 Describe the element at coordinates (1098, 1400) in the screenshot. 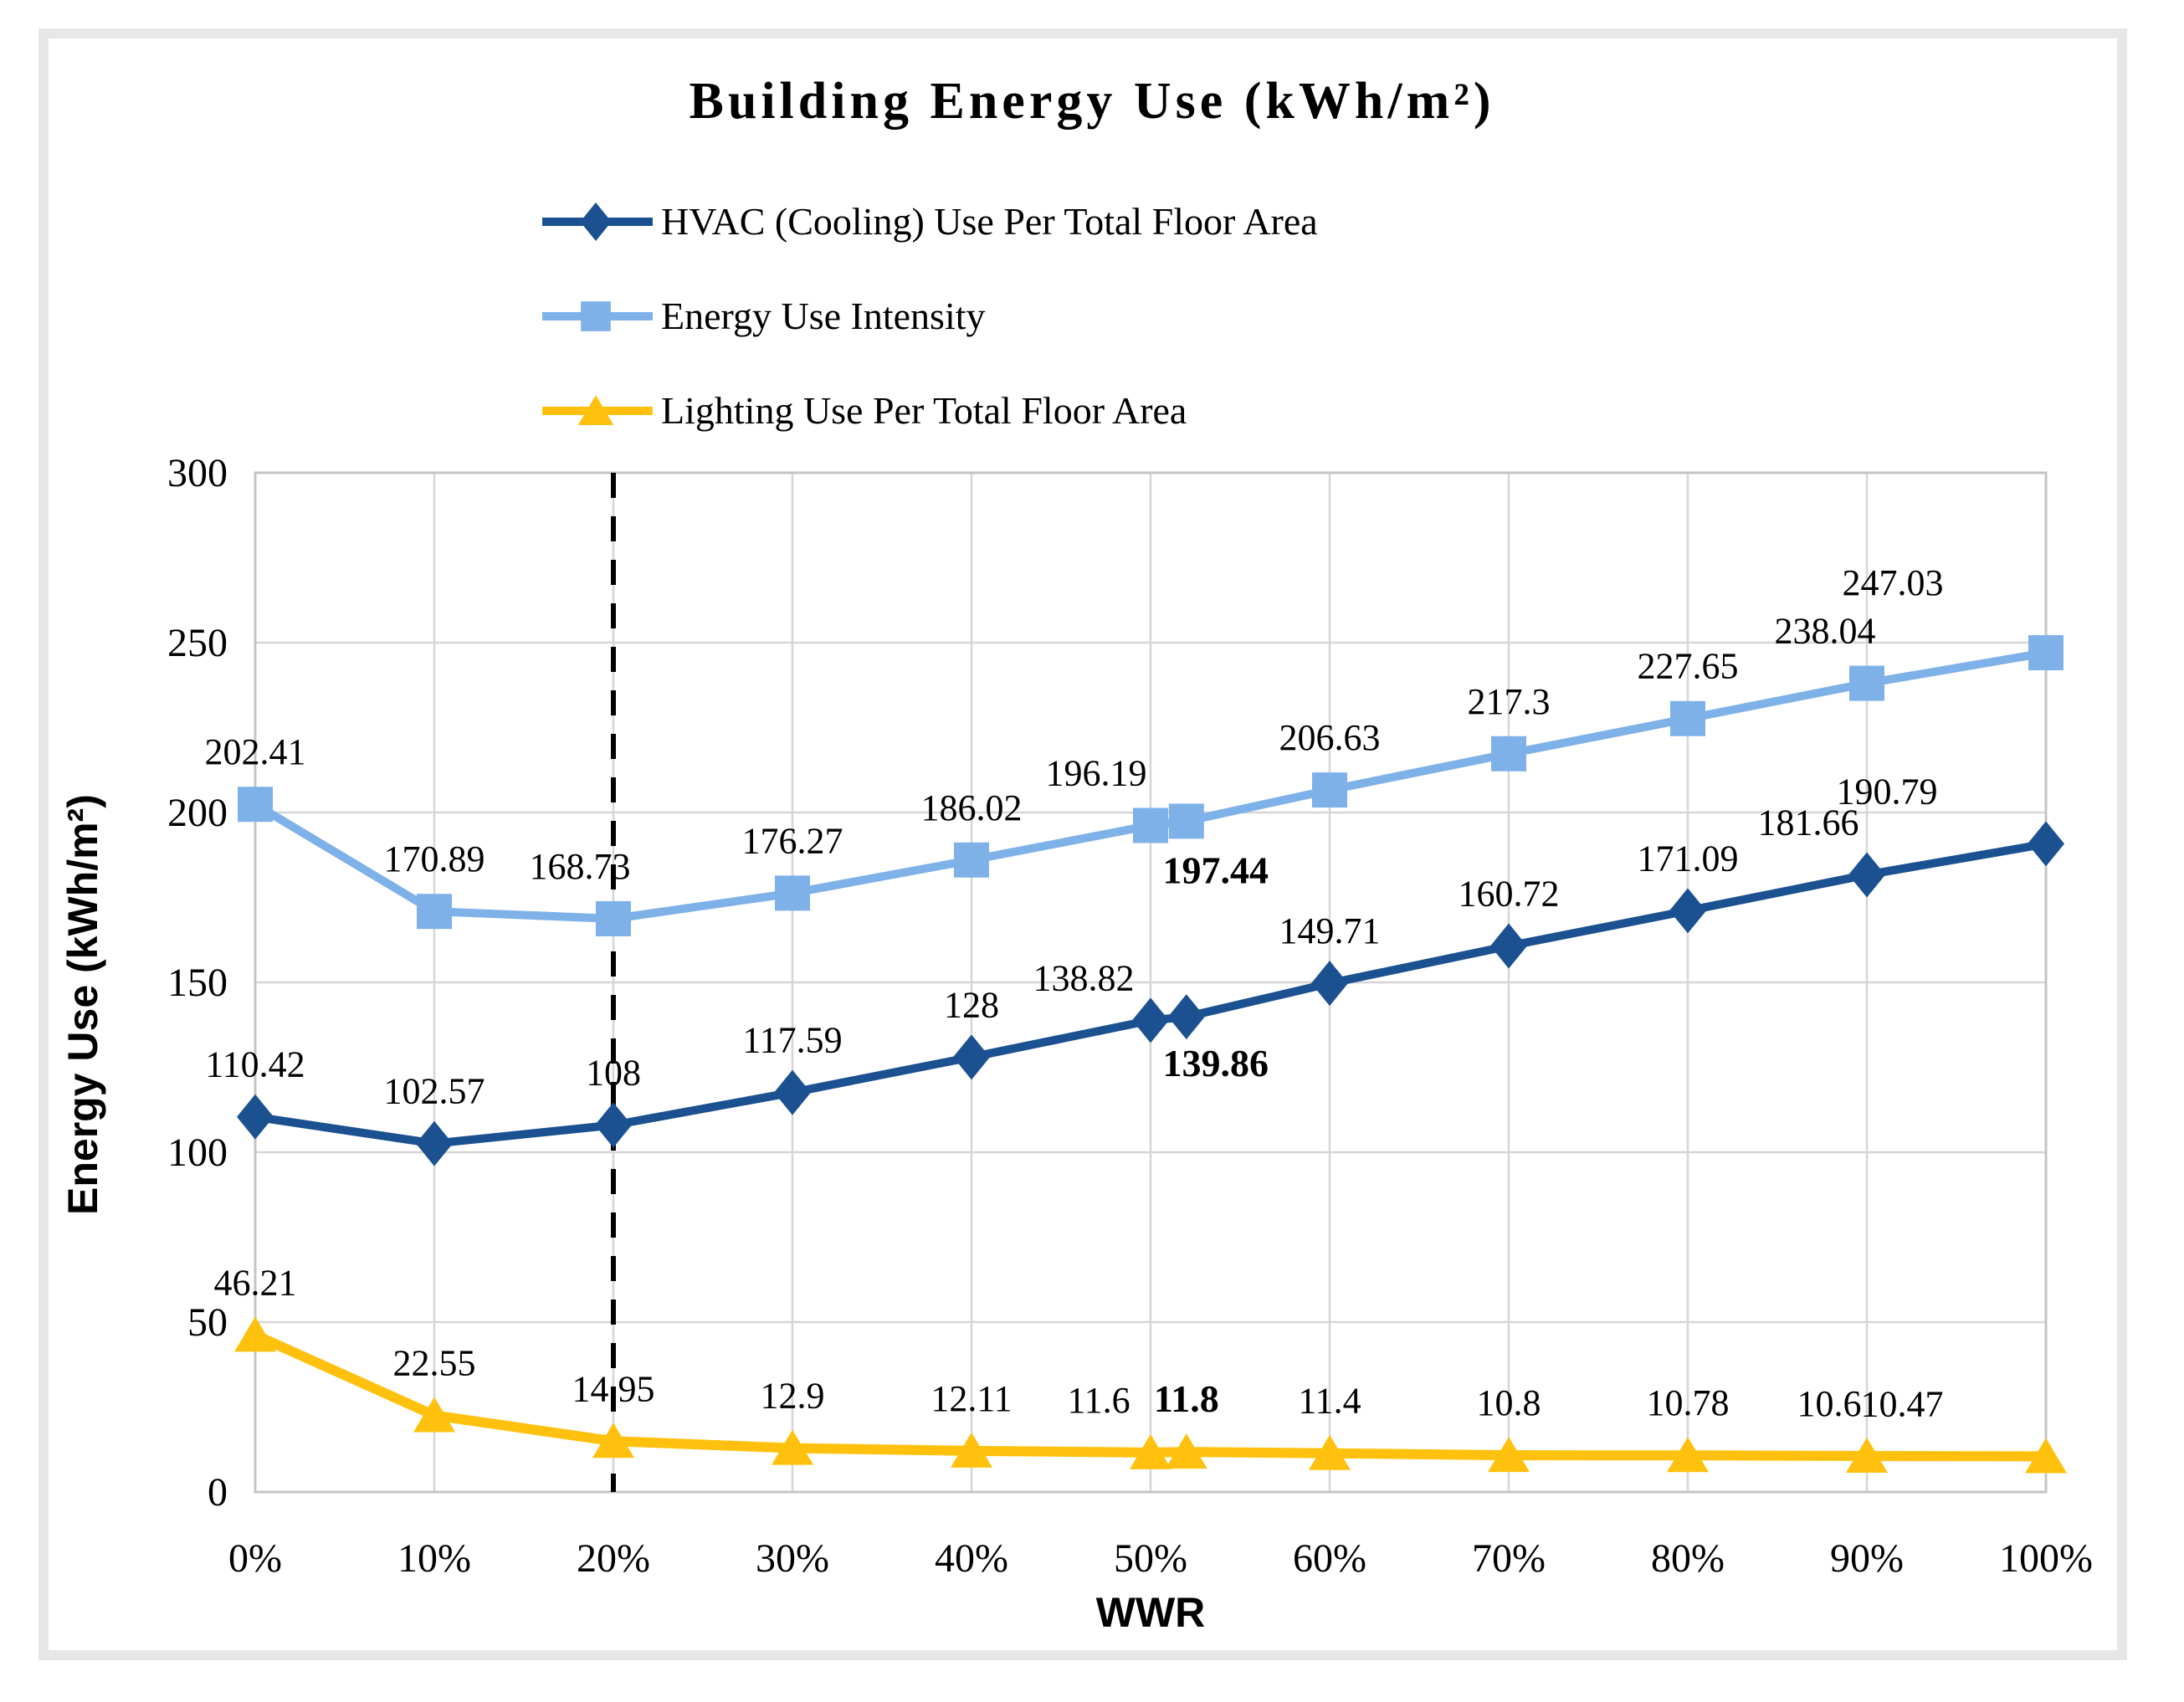

I see `data-label-light: 11.6` at that location.